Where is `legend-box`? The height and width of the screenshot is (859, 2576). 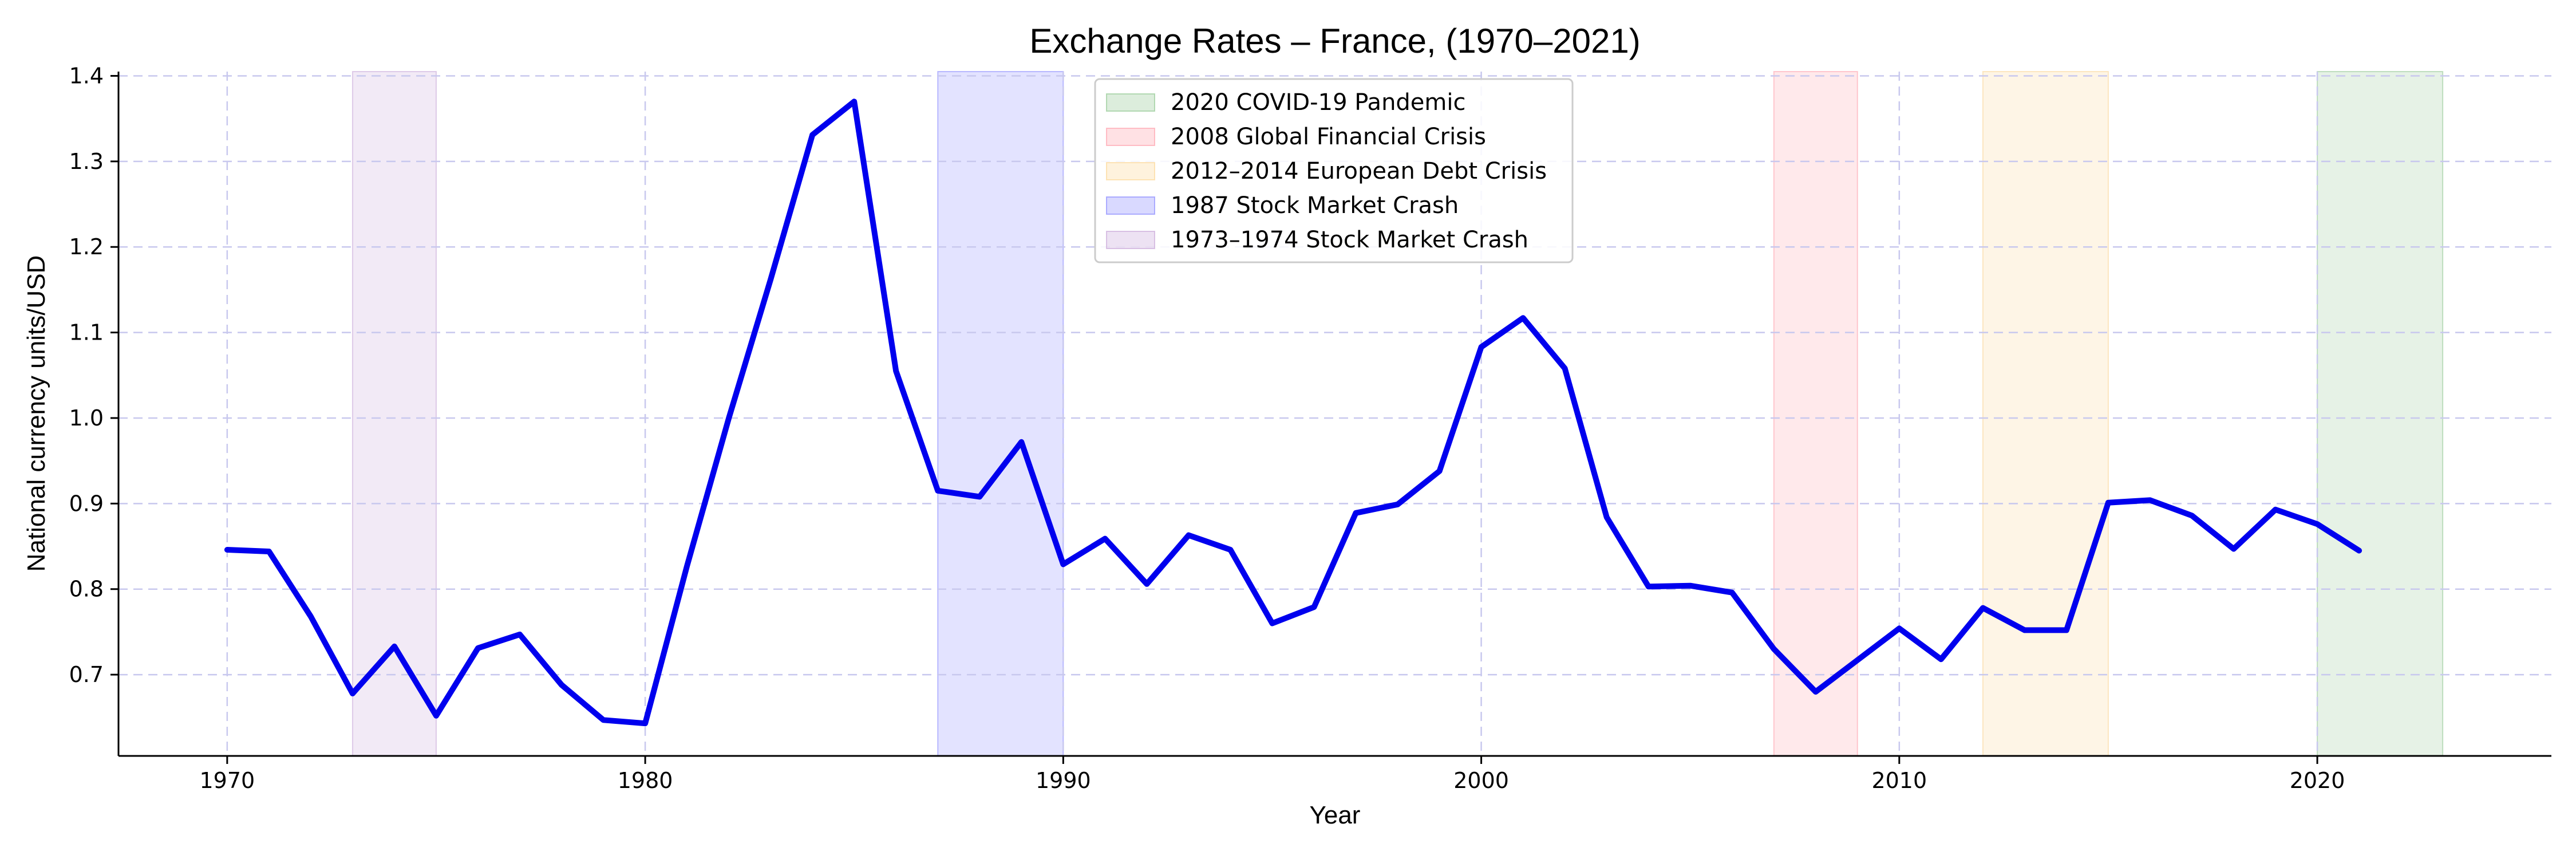
legend-box is located at coordinates (1334, 170).